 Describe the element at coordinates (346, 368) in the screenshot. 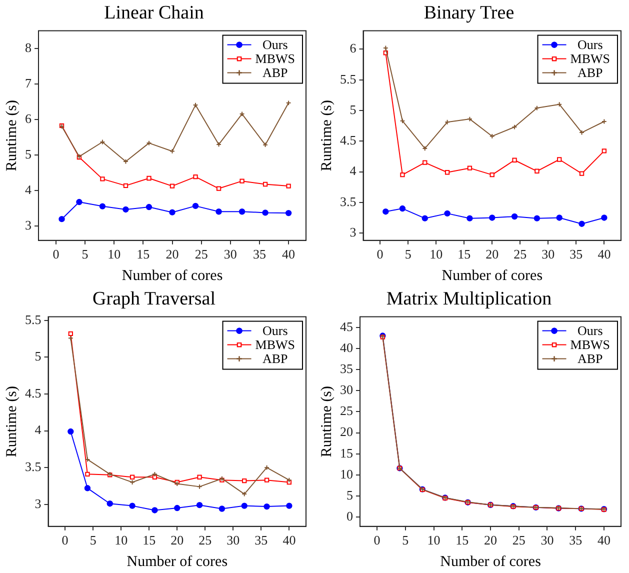

I see `y-tick-label: 35` at that location.